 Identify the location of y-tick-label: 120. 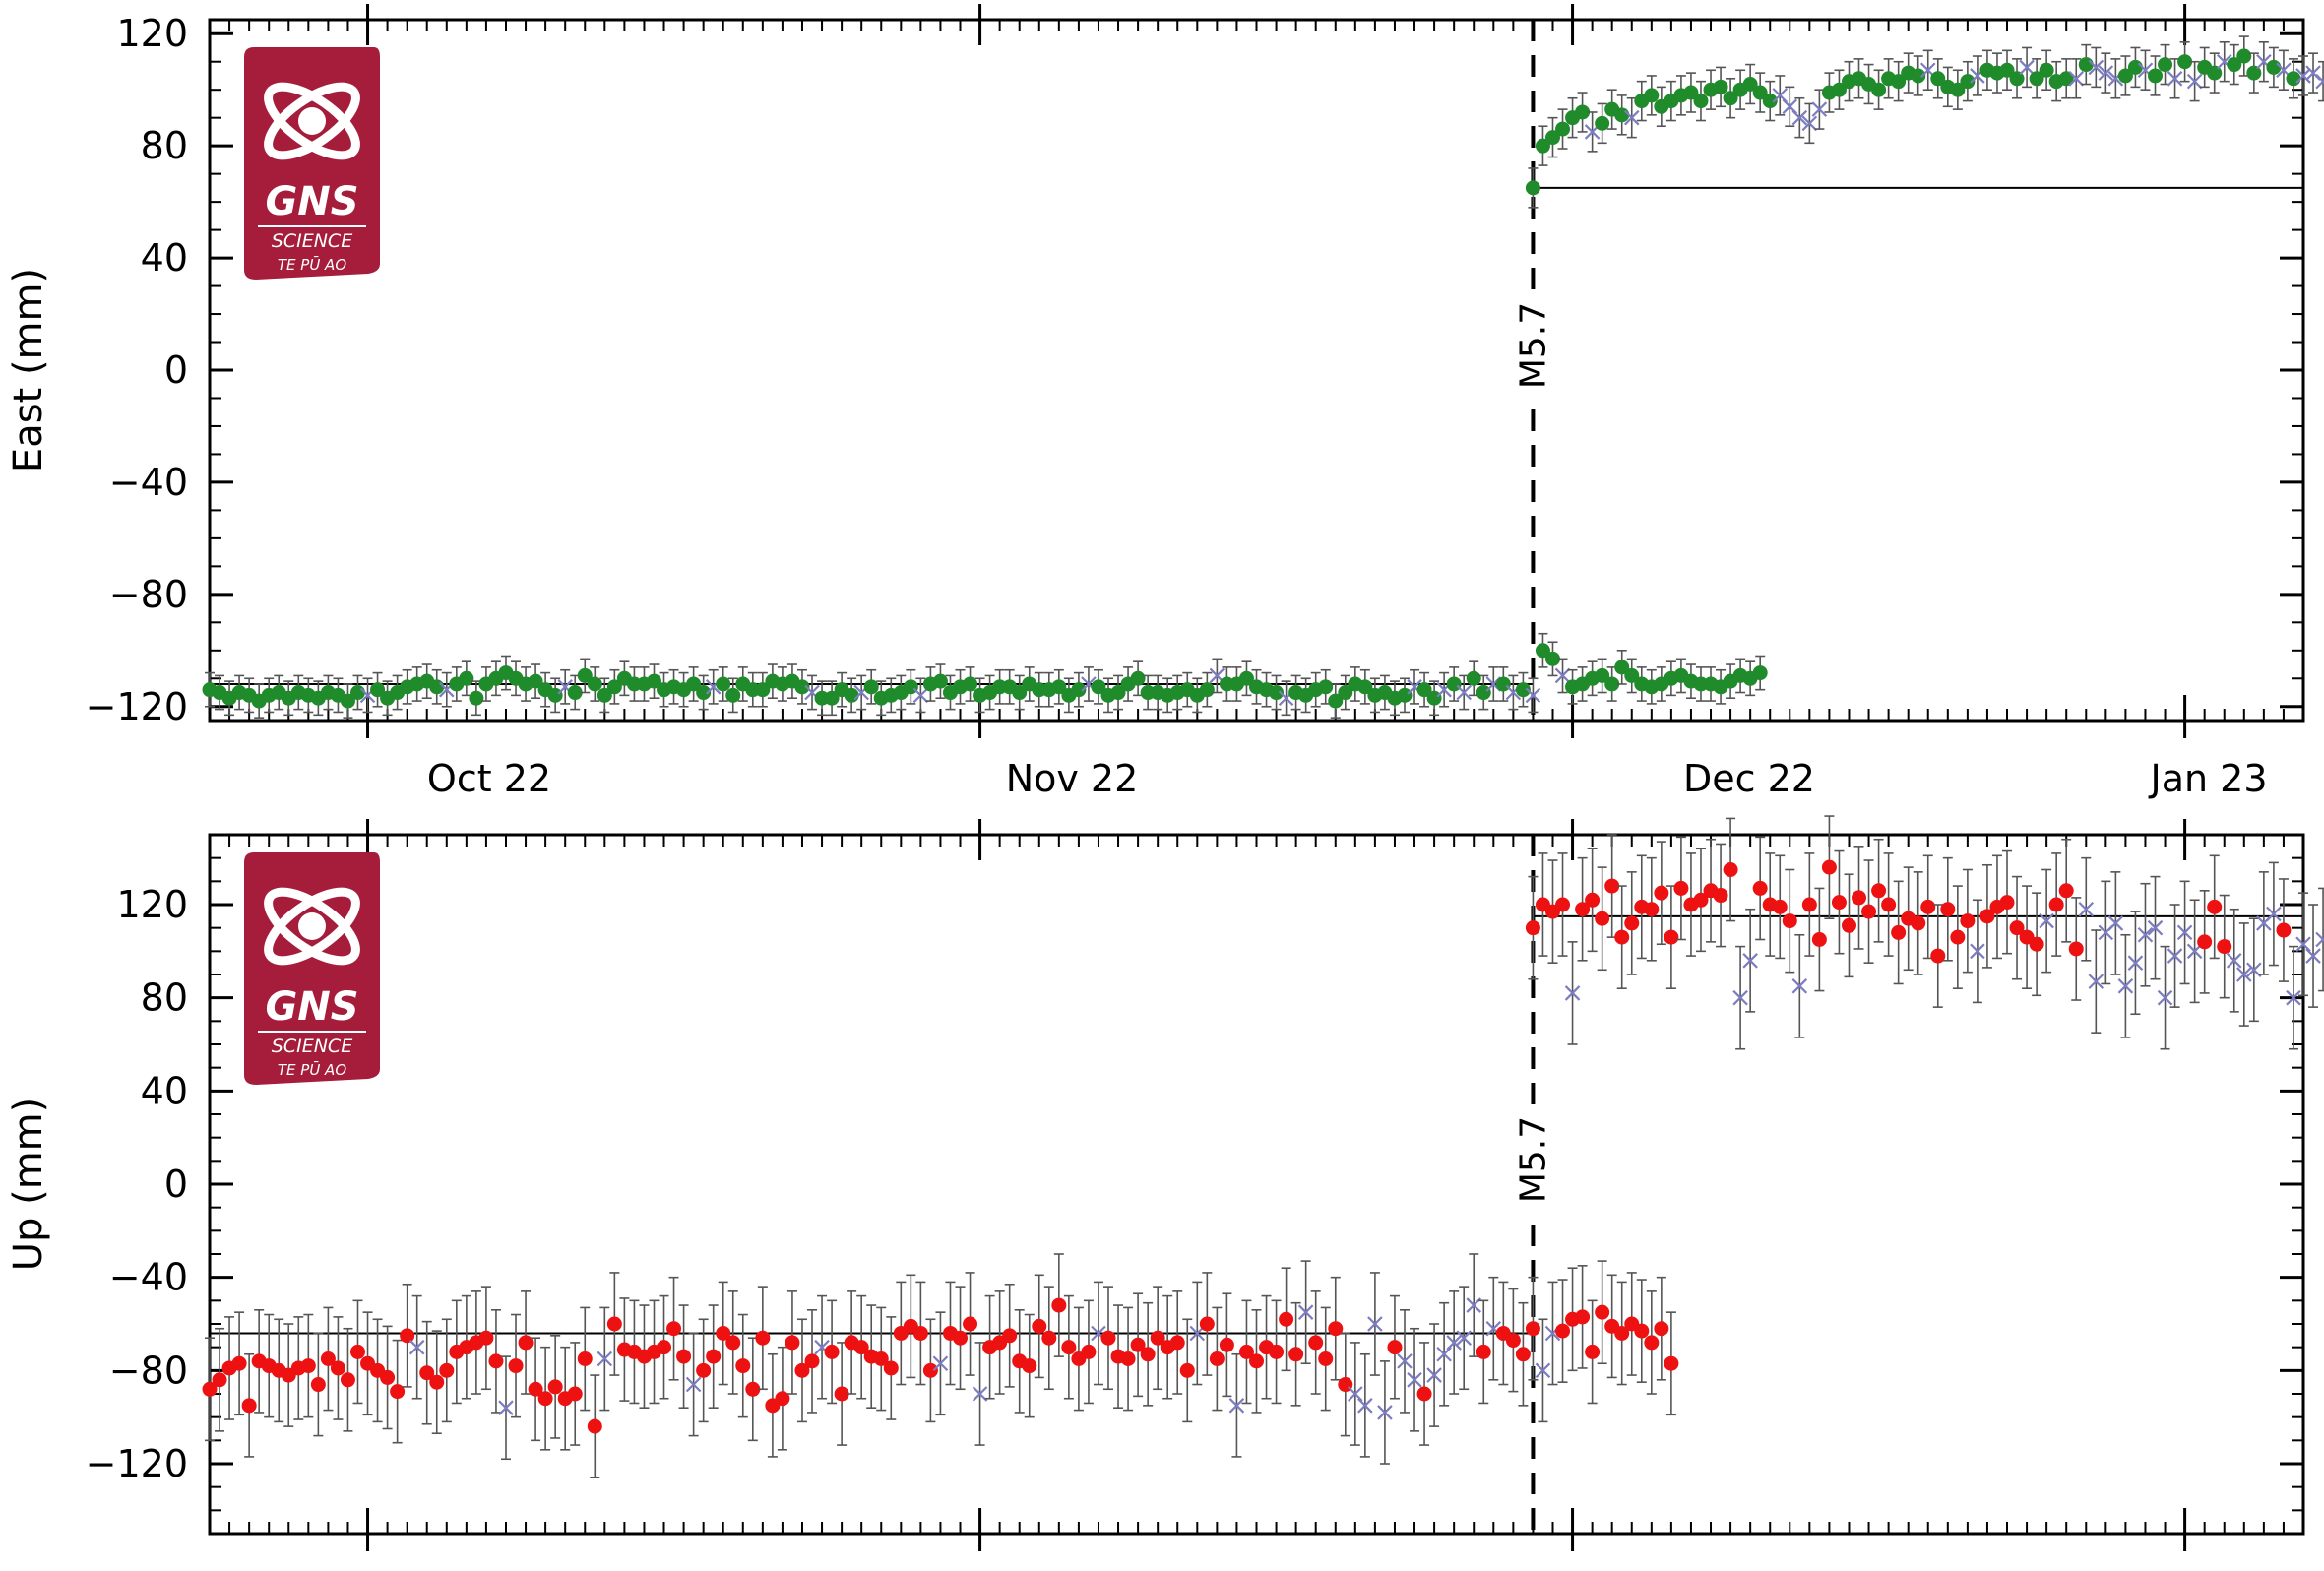
(152, 905).